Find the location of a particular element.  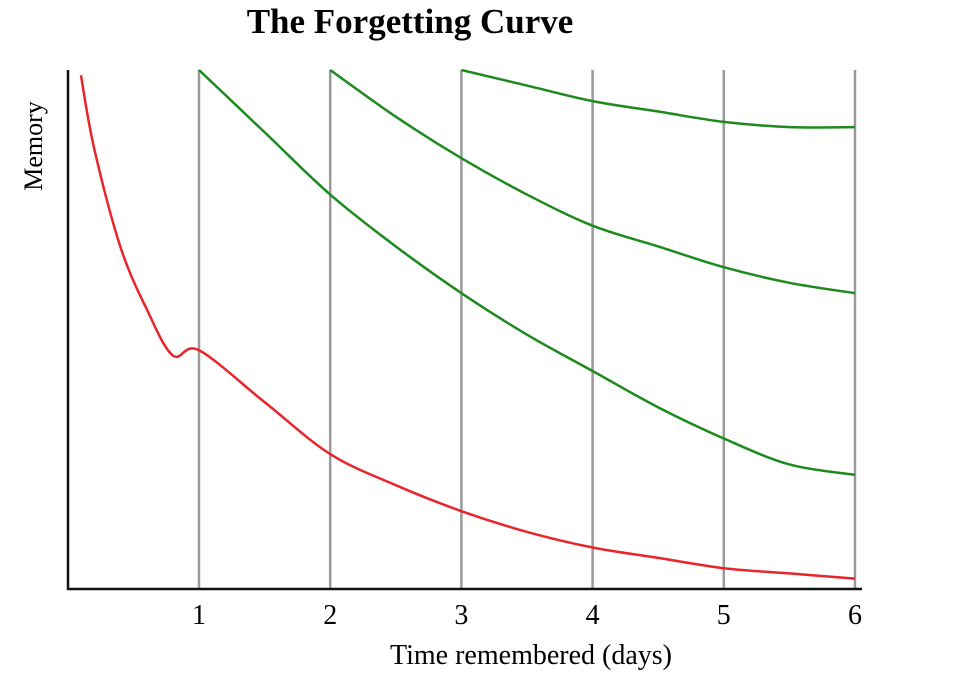

x-tick-label-2: 2 is located at coordinates (330, 615).